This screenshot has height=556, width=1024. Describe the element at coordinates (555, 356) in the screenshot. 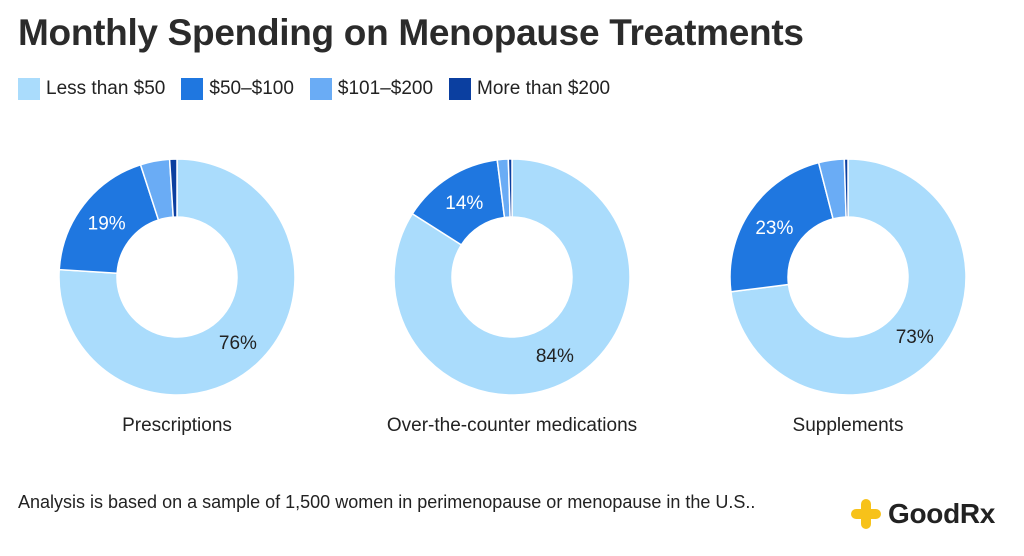

I see `data-label: 84%` at that location.